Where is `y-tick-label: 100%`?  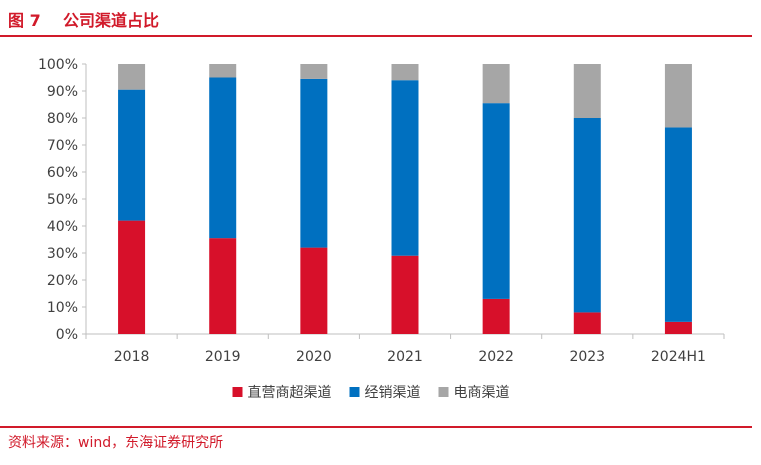 y-tick-label: 100% is located at coordinates (58, 65).